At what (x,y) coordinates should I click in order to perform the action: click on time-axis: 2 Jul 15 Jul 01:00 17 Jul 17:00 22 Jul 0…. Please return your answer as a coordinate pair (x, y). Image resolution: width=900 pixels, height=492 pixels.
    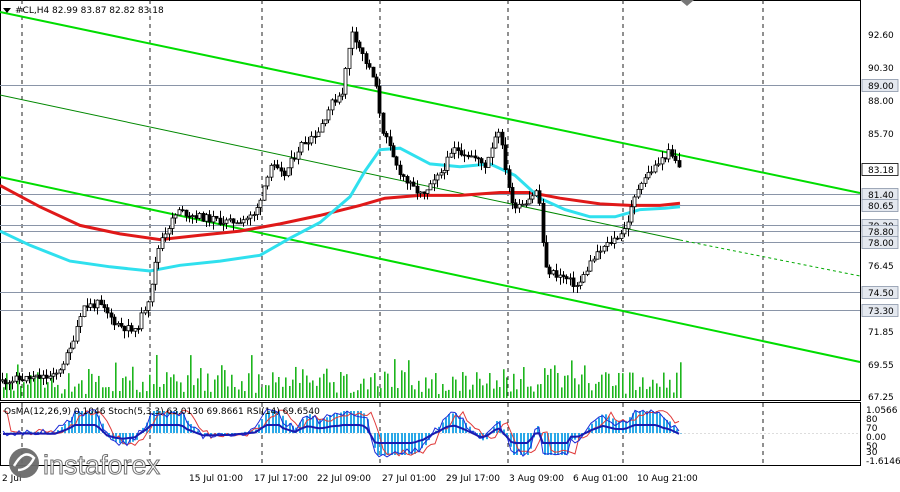
    Looking at the image, I should click on (350, 479).